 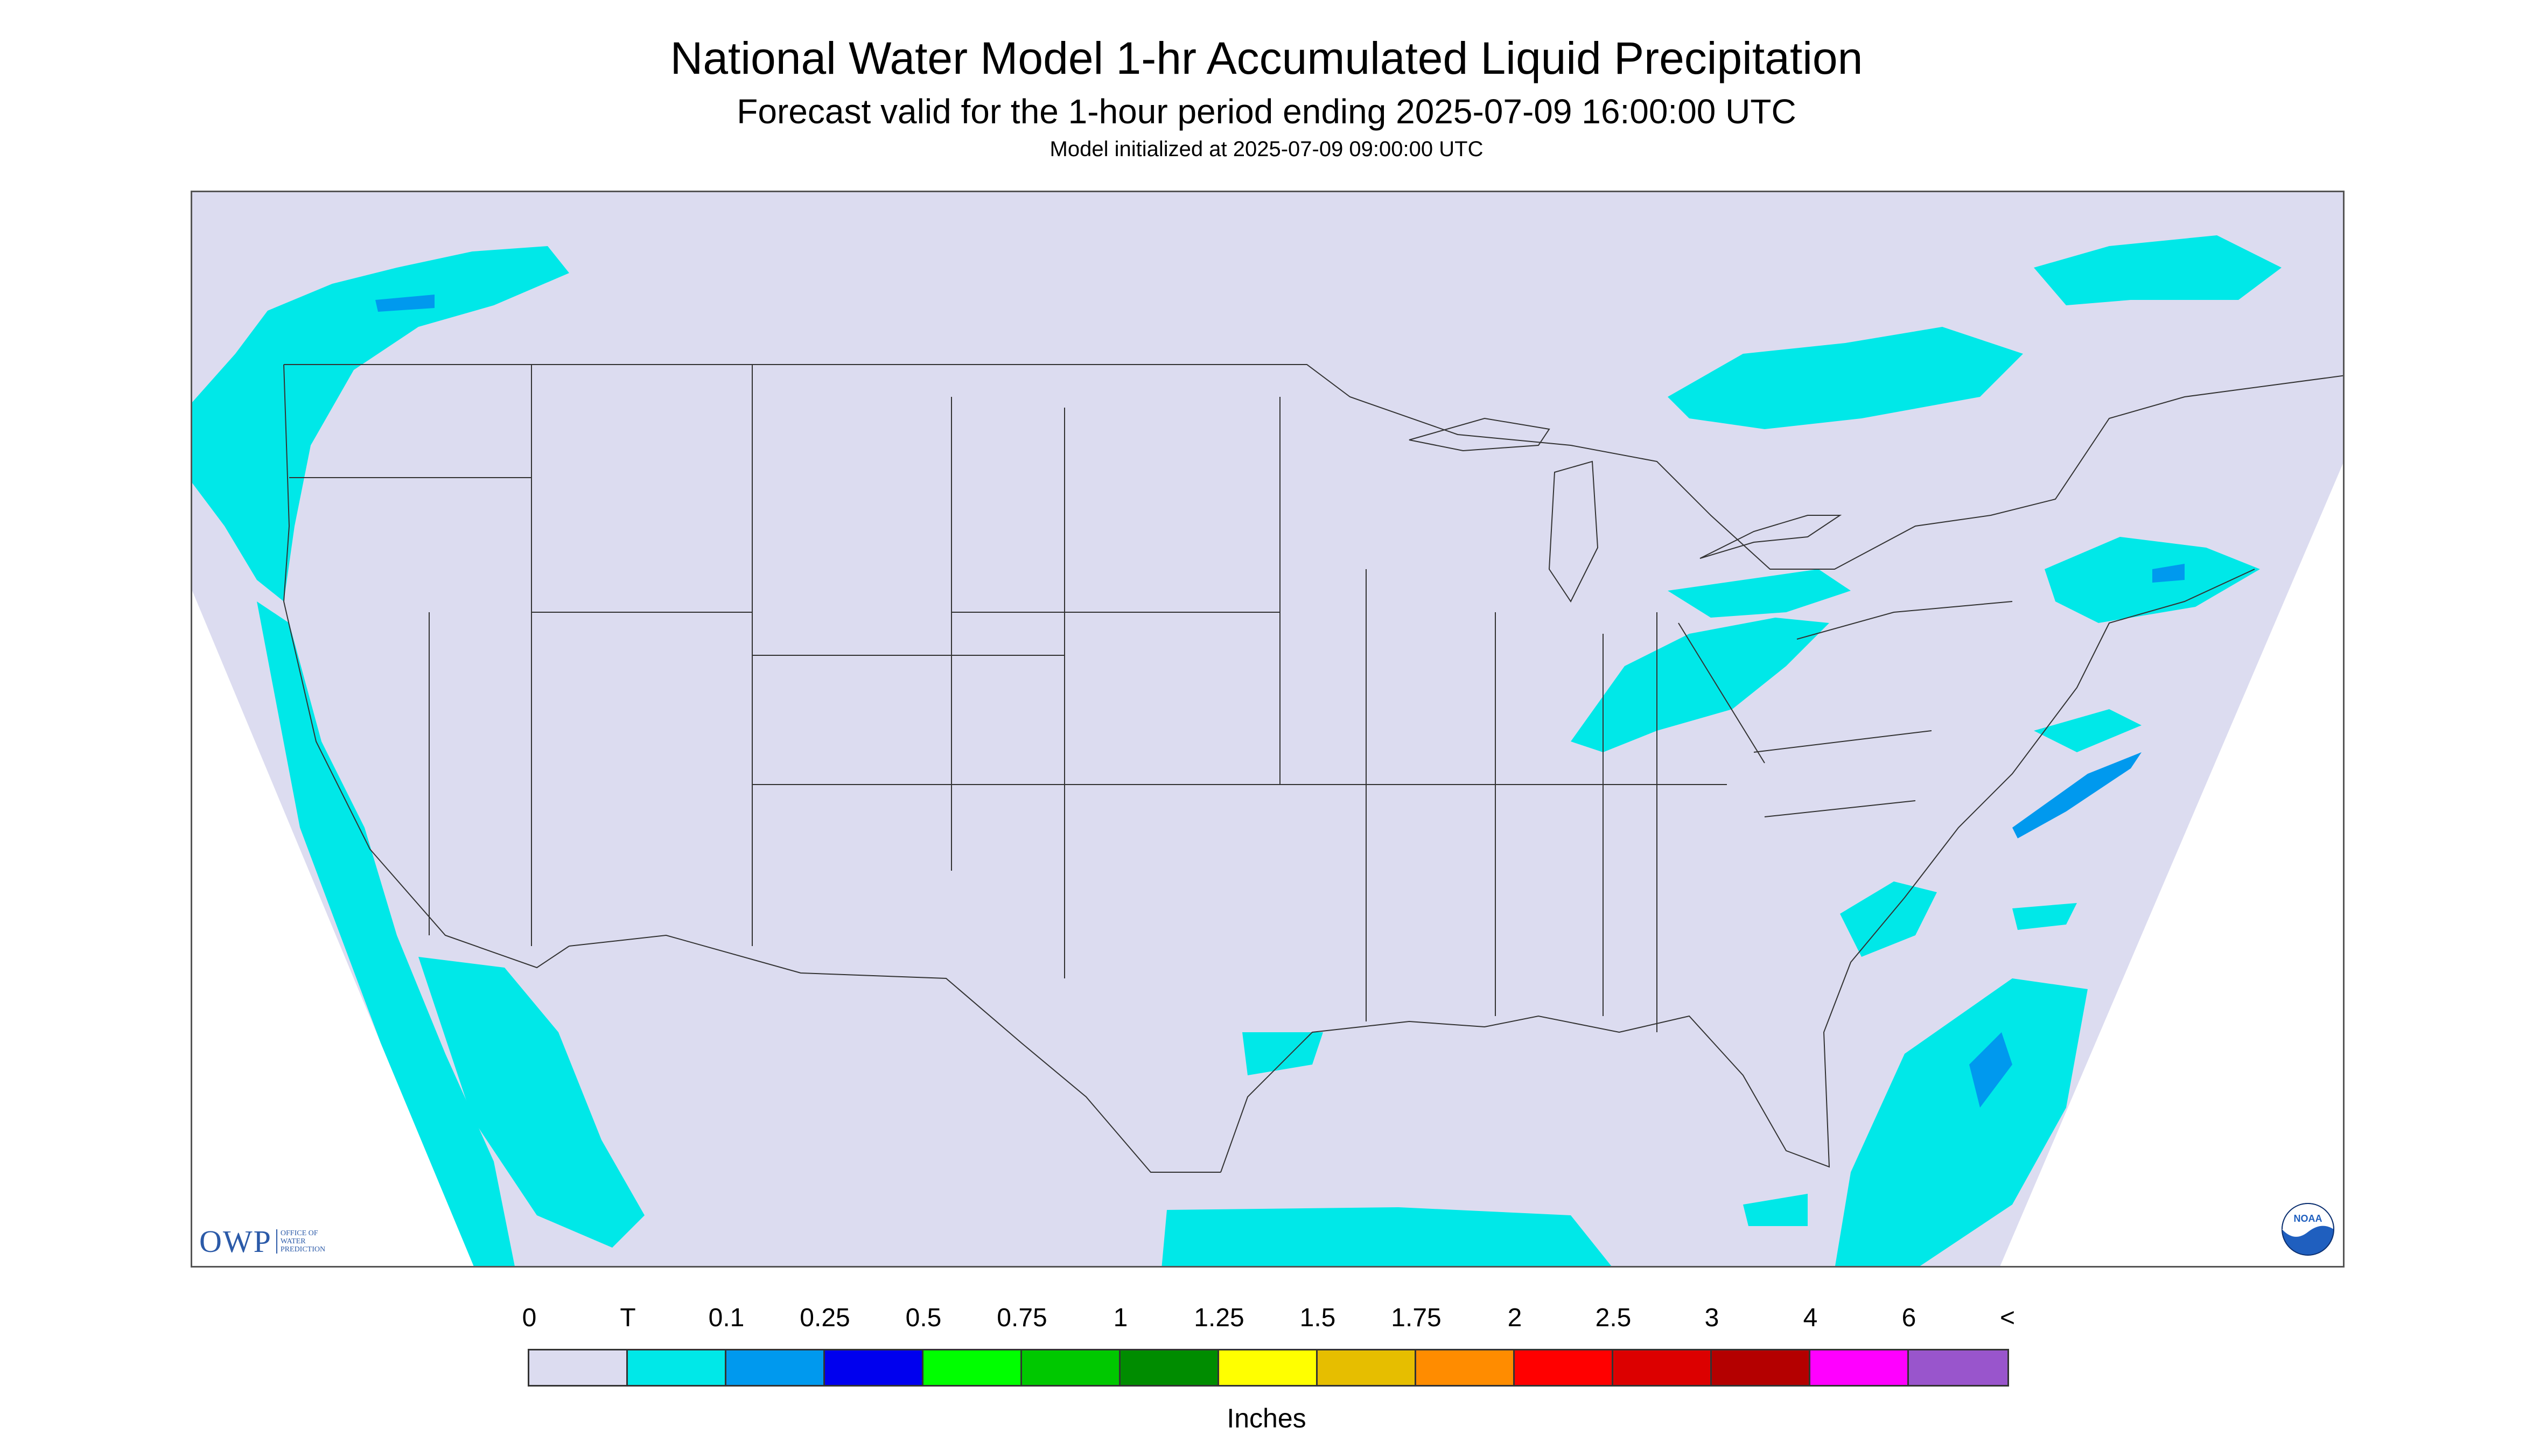 I want to click on precip-area-great-lakes, so click(x=1759, y=593).